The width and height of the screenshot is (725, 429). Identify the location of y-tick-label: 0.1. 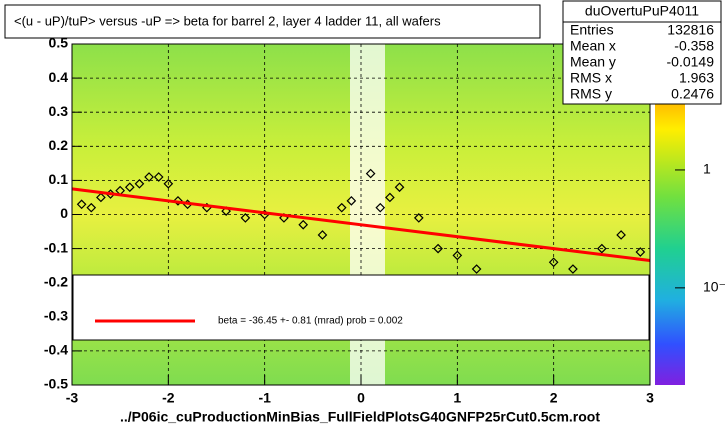
(59, 179).